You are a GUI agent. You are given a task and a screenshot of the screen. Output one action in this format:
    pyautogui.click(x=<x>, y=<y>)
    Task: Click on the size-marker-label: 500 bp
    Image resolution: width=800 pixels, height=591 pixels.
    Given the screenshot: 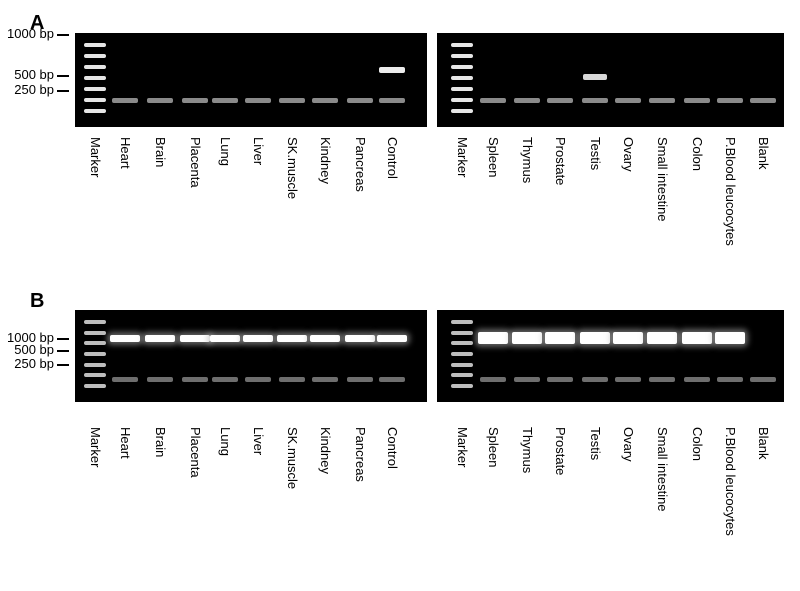 What is the action you would take?
    pyautogui.click(x=34, y=74)
    